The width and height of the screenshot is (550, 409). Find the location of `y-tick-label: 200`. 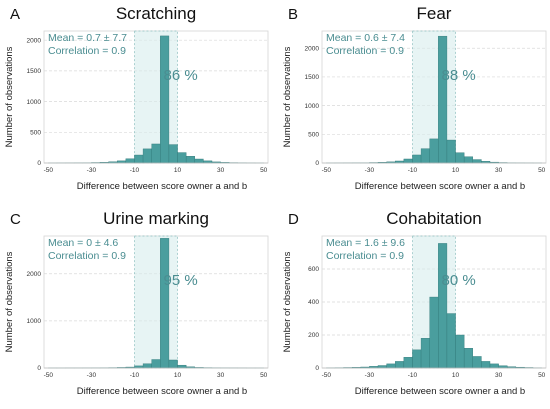

y-tick-label: 200 is located at coordinates (313, 335).